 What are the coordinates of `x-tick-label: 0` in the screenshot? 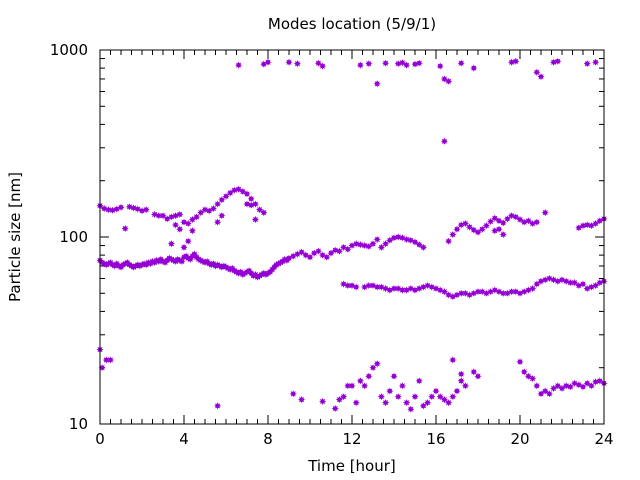 It's located at (100, 439).